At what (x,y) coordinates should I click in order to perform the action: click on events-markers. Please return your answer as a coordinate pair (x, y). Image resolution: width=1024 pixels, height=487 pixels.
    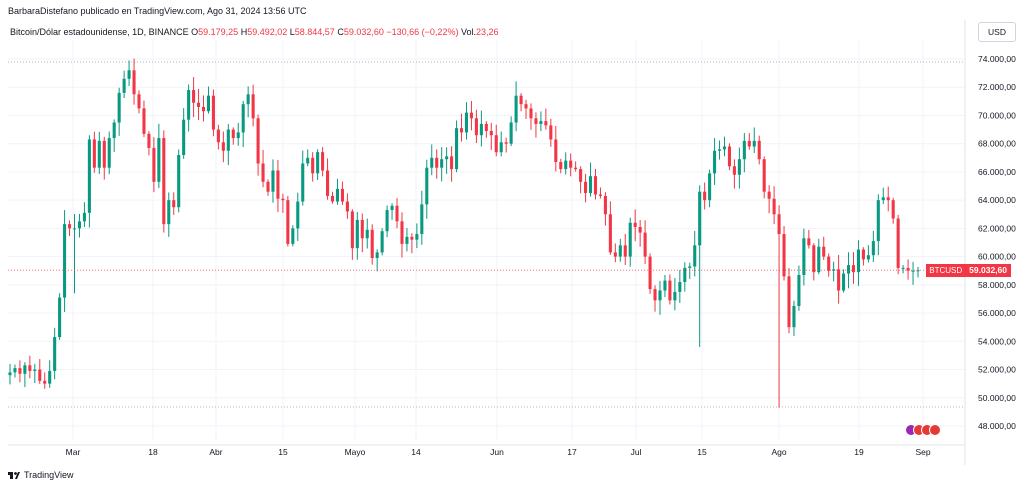
    Looking at the image, I should click on (923, 430).